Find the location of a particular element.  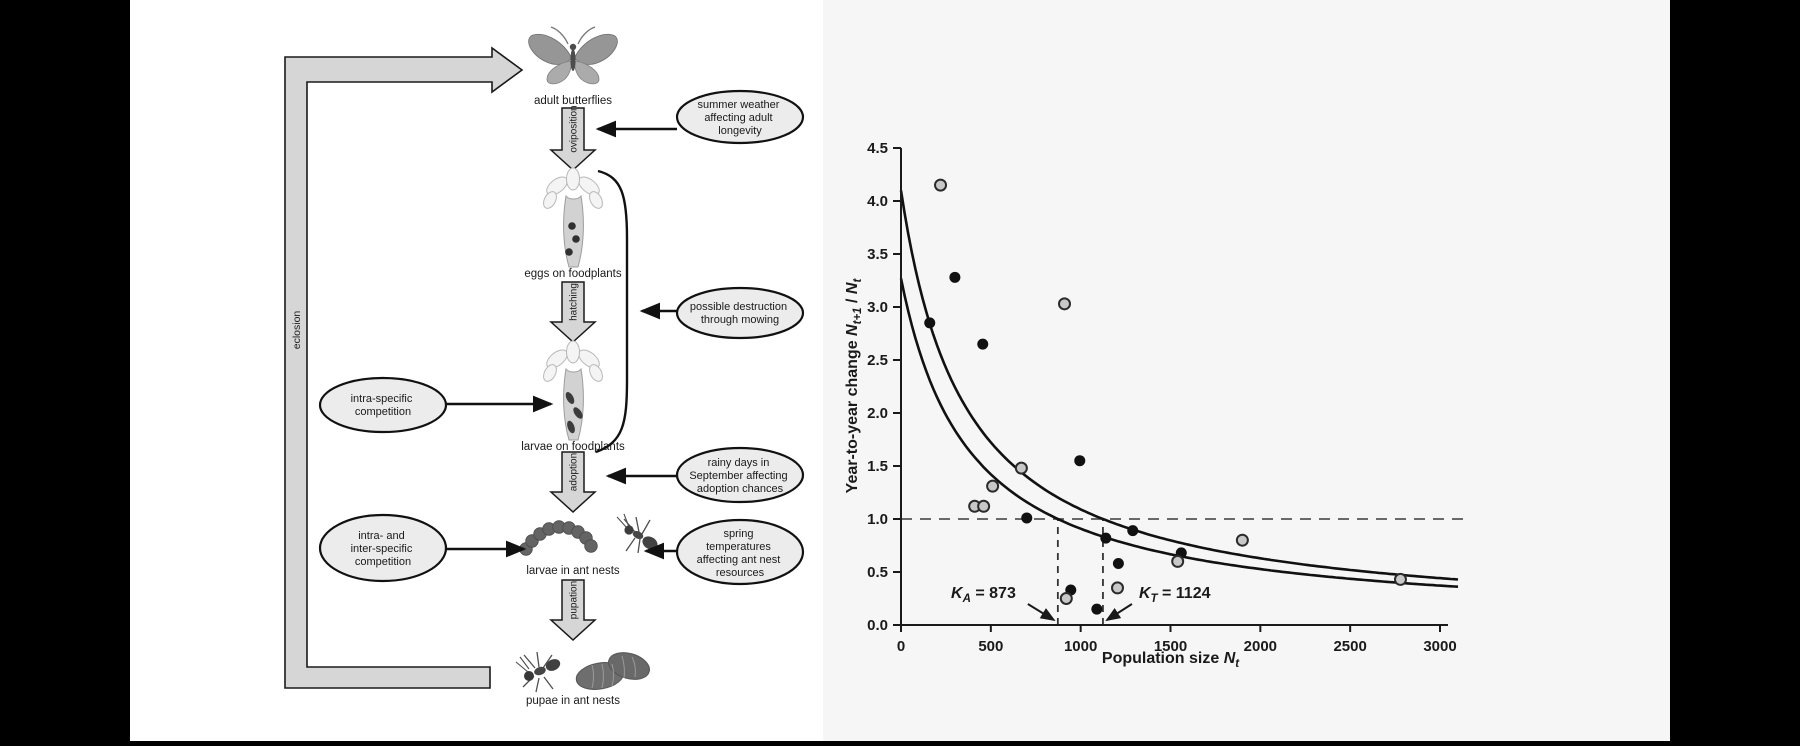

y-axis-tick-label: 0.0 is located at coordinates (877, 625).